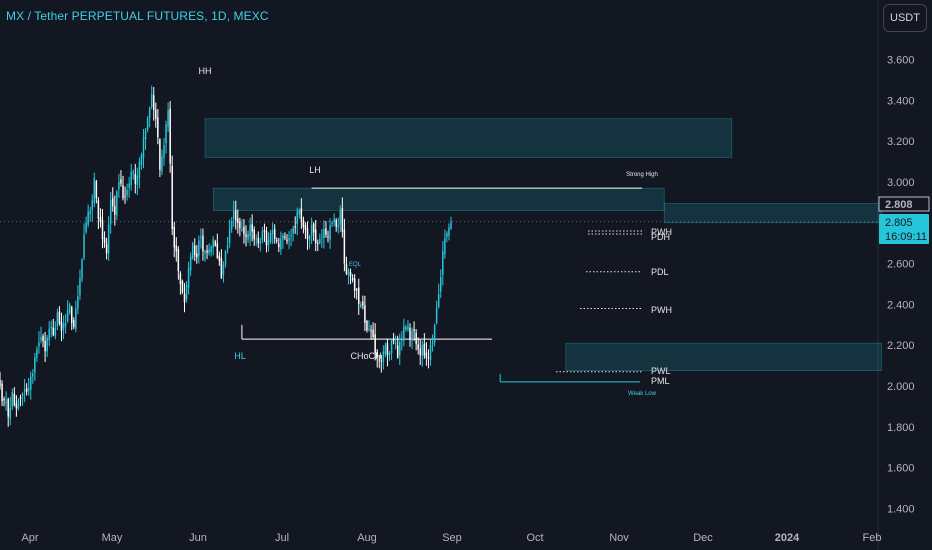  I want to click on x-tick-label: Jun, so click(198, 538).